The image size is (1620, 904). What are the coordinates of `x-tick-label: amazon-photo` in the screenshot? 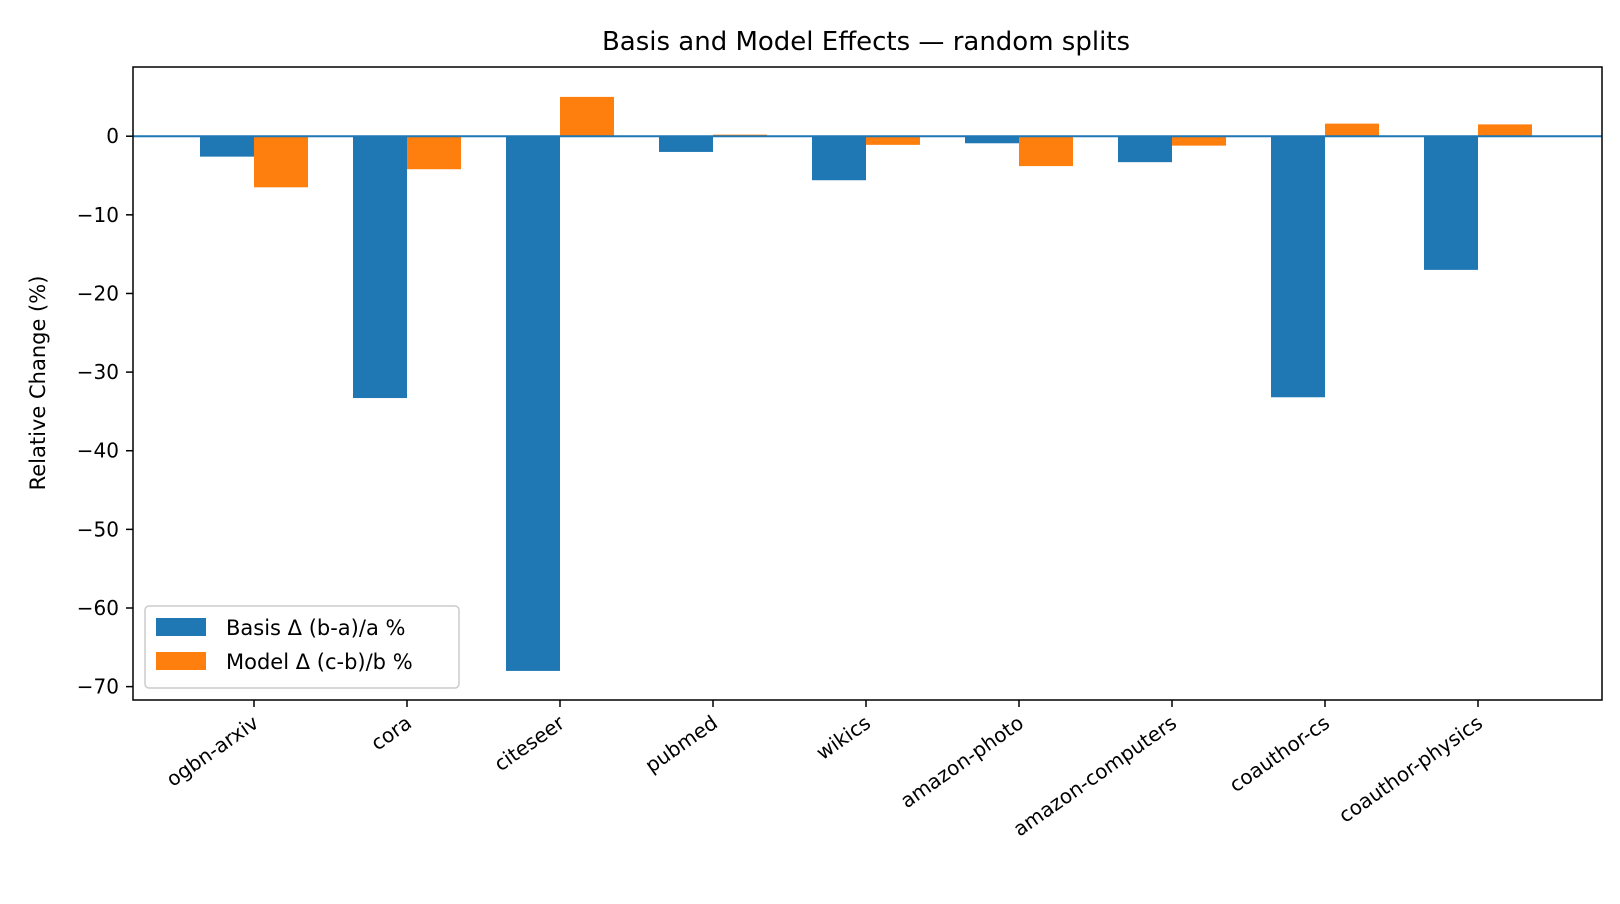 It's located at (962, 761).